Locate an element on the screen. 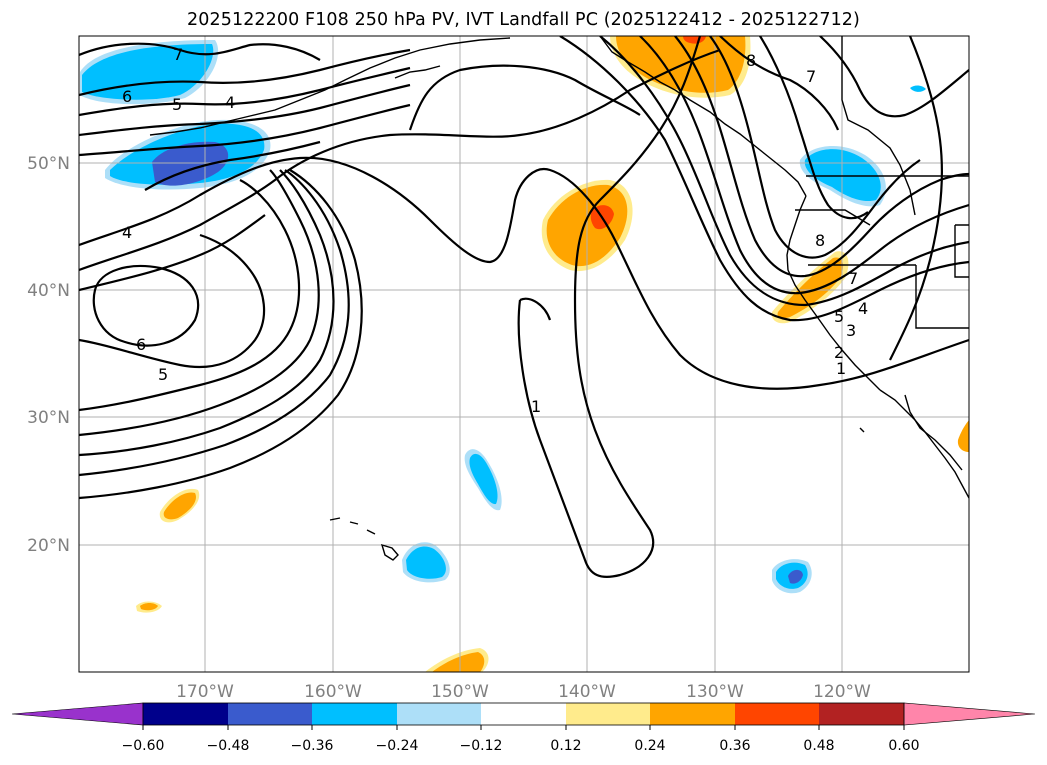 The image size is (1047, 765). colorbar-tick-label: 0.24 is located at coordinates (649, 746).